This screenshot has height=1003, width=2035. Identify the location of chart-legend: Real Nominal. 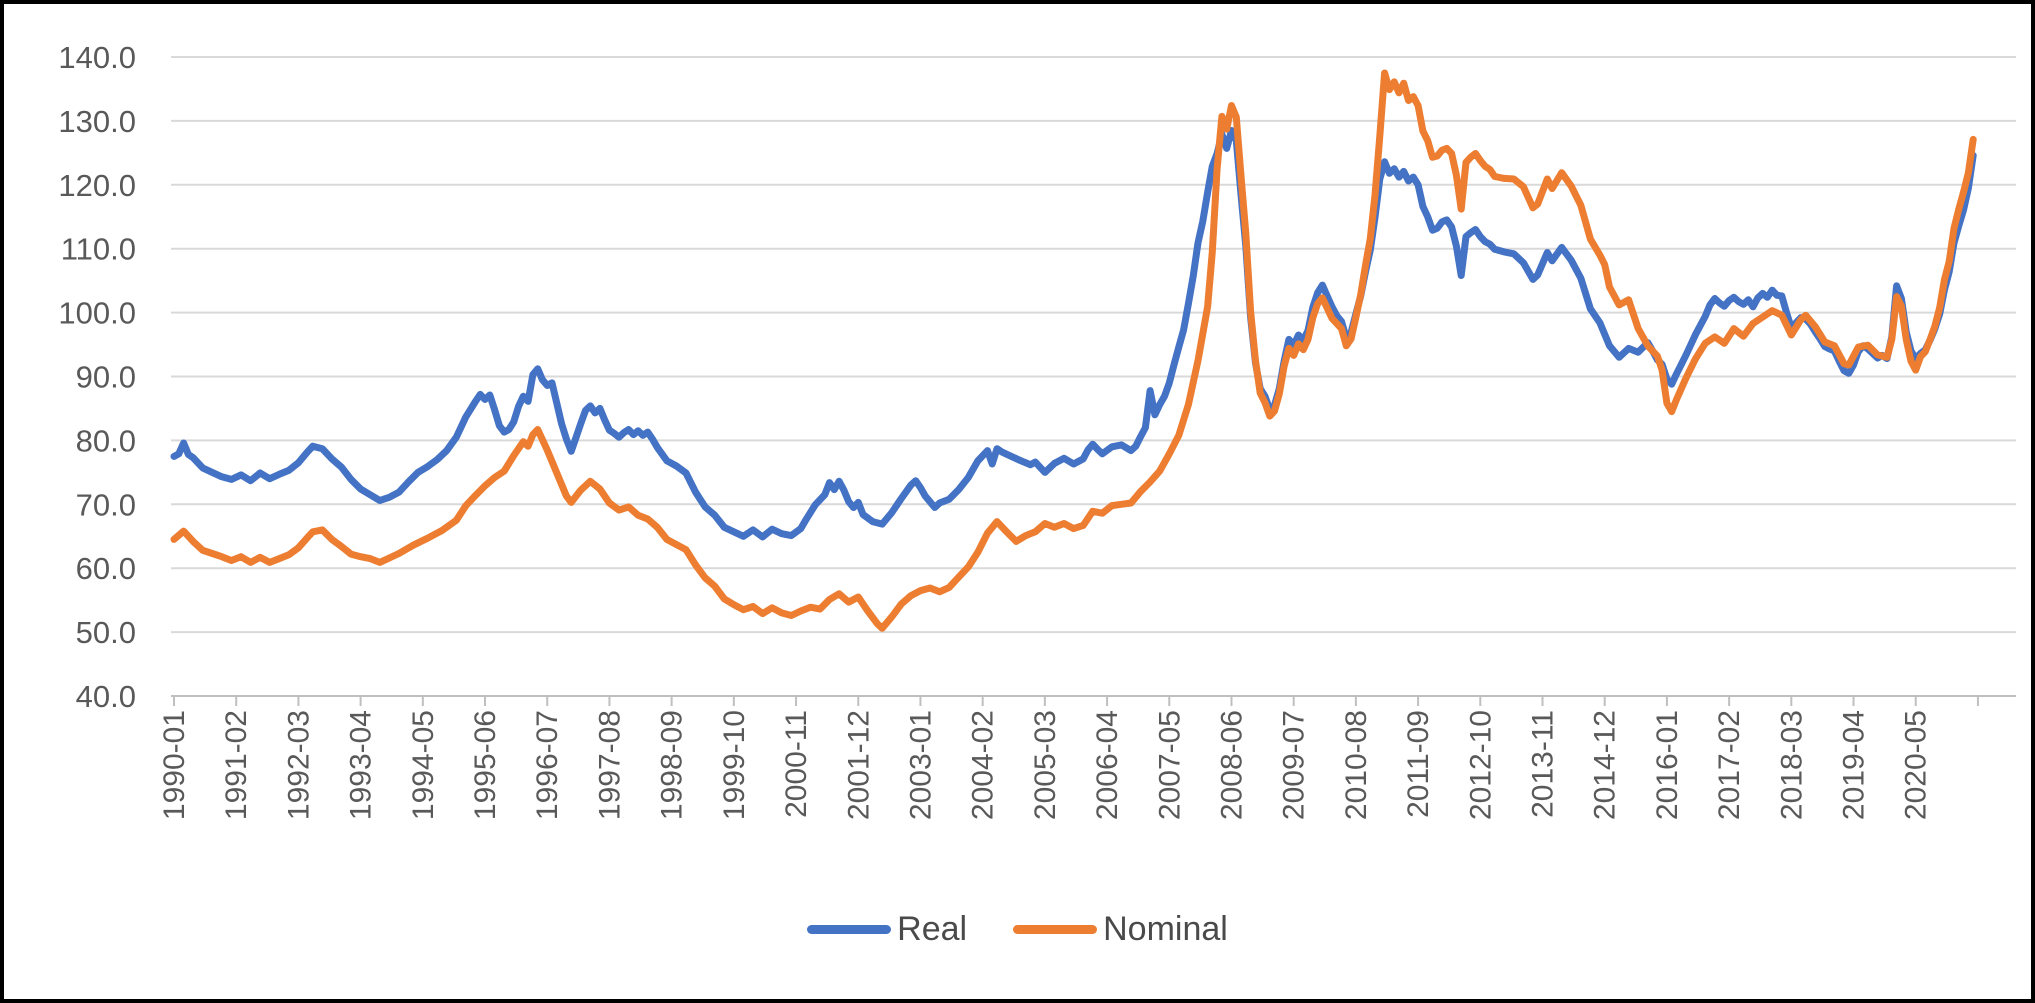
(1017, 929).